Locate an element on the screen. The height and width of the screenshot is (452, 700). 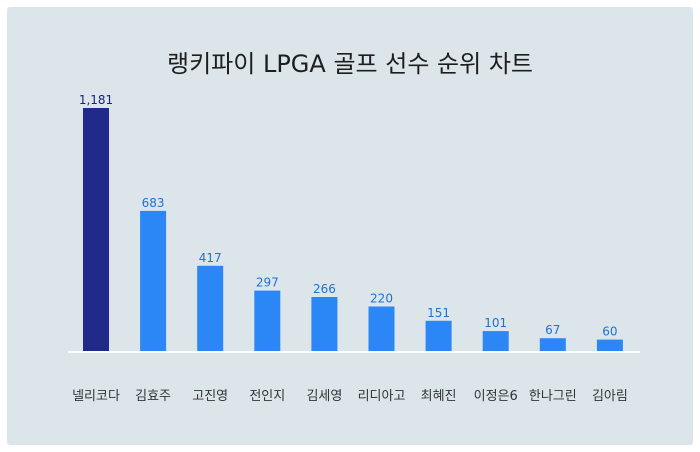
category-label: 고진영 is located at coordinates (210, 396).